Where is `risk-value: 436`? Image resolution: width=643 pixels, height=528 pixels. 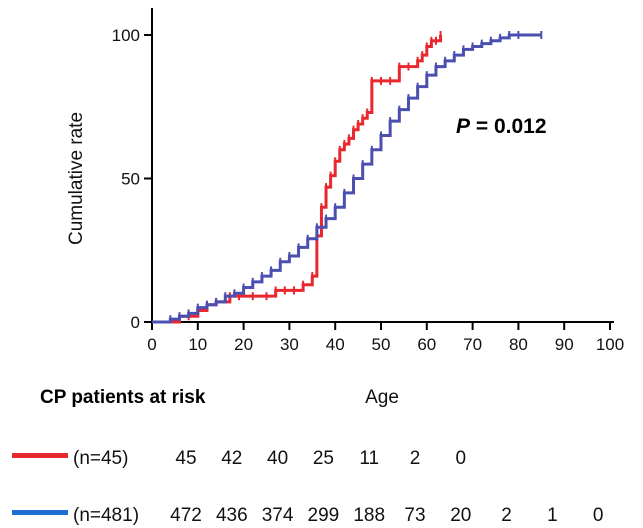
risk-value: 436 is located at coordinates (232, 515).